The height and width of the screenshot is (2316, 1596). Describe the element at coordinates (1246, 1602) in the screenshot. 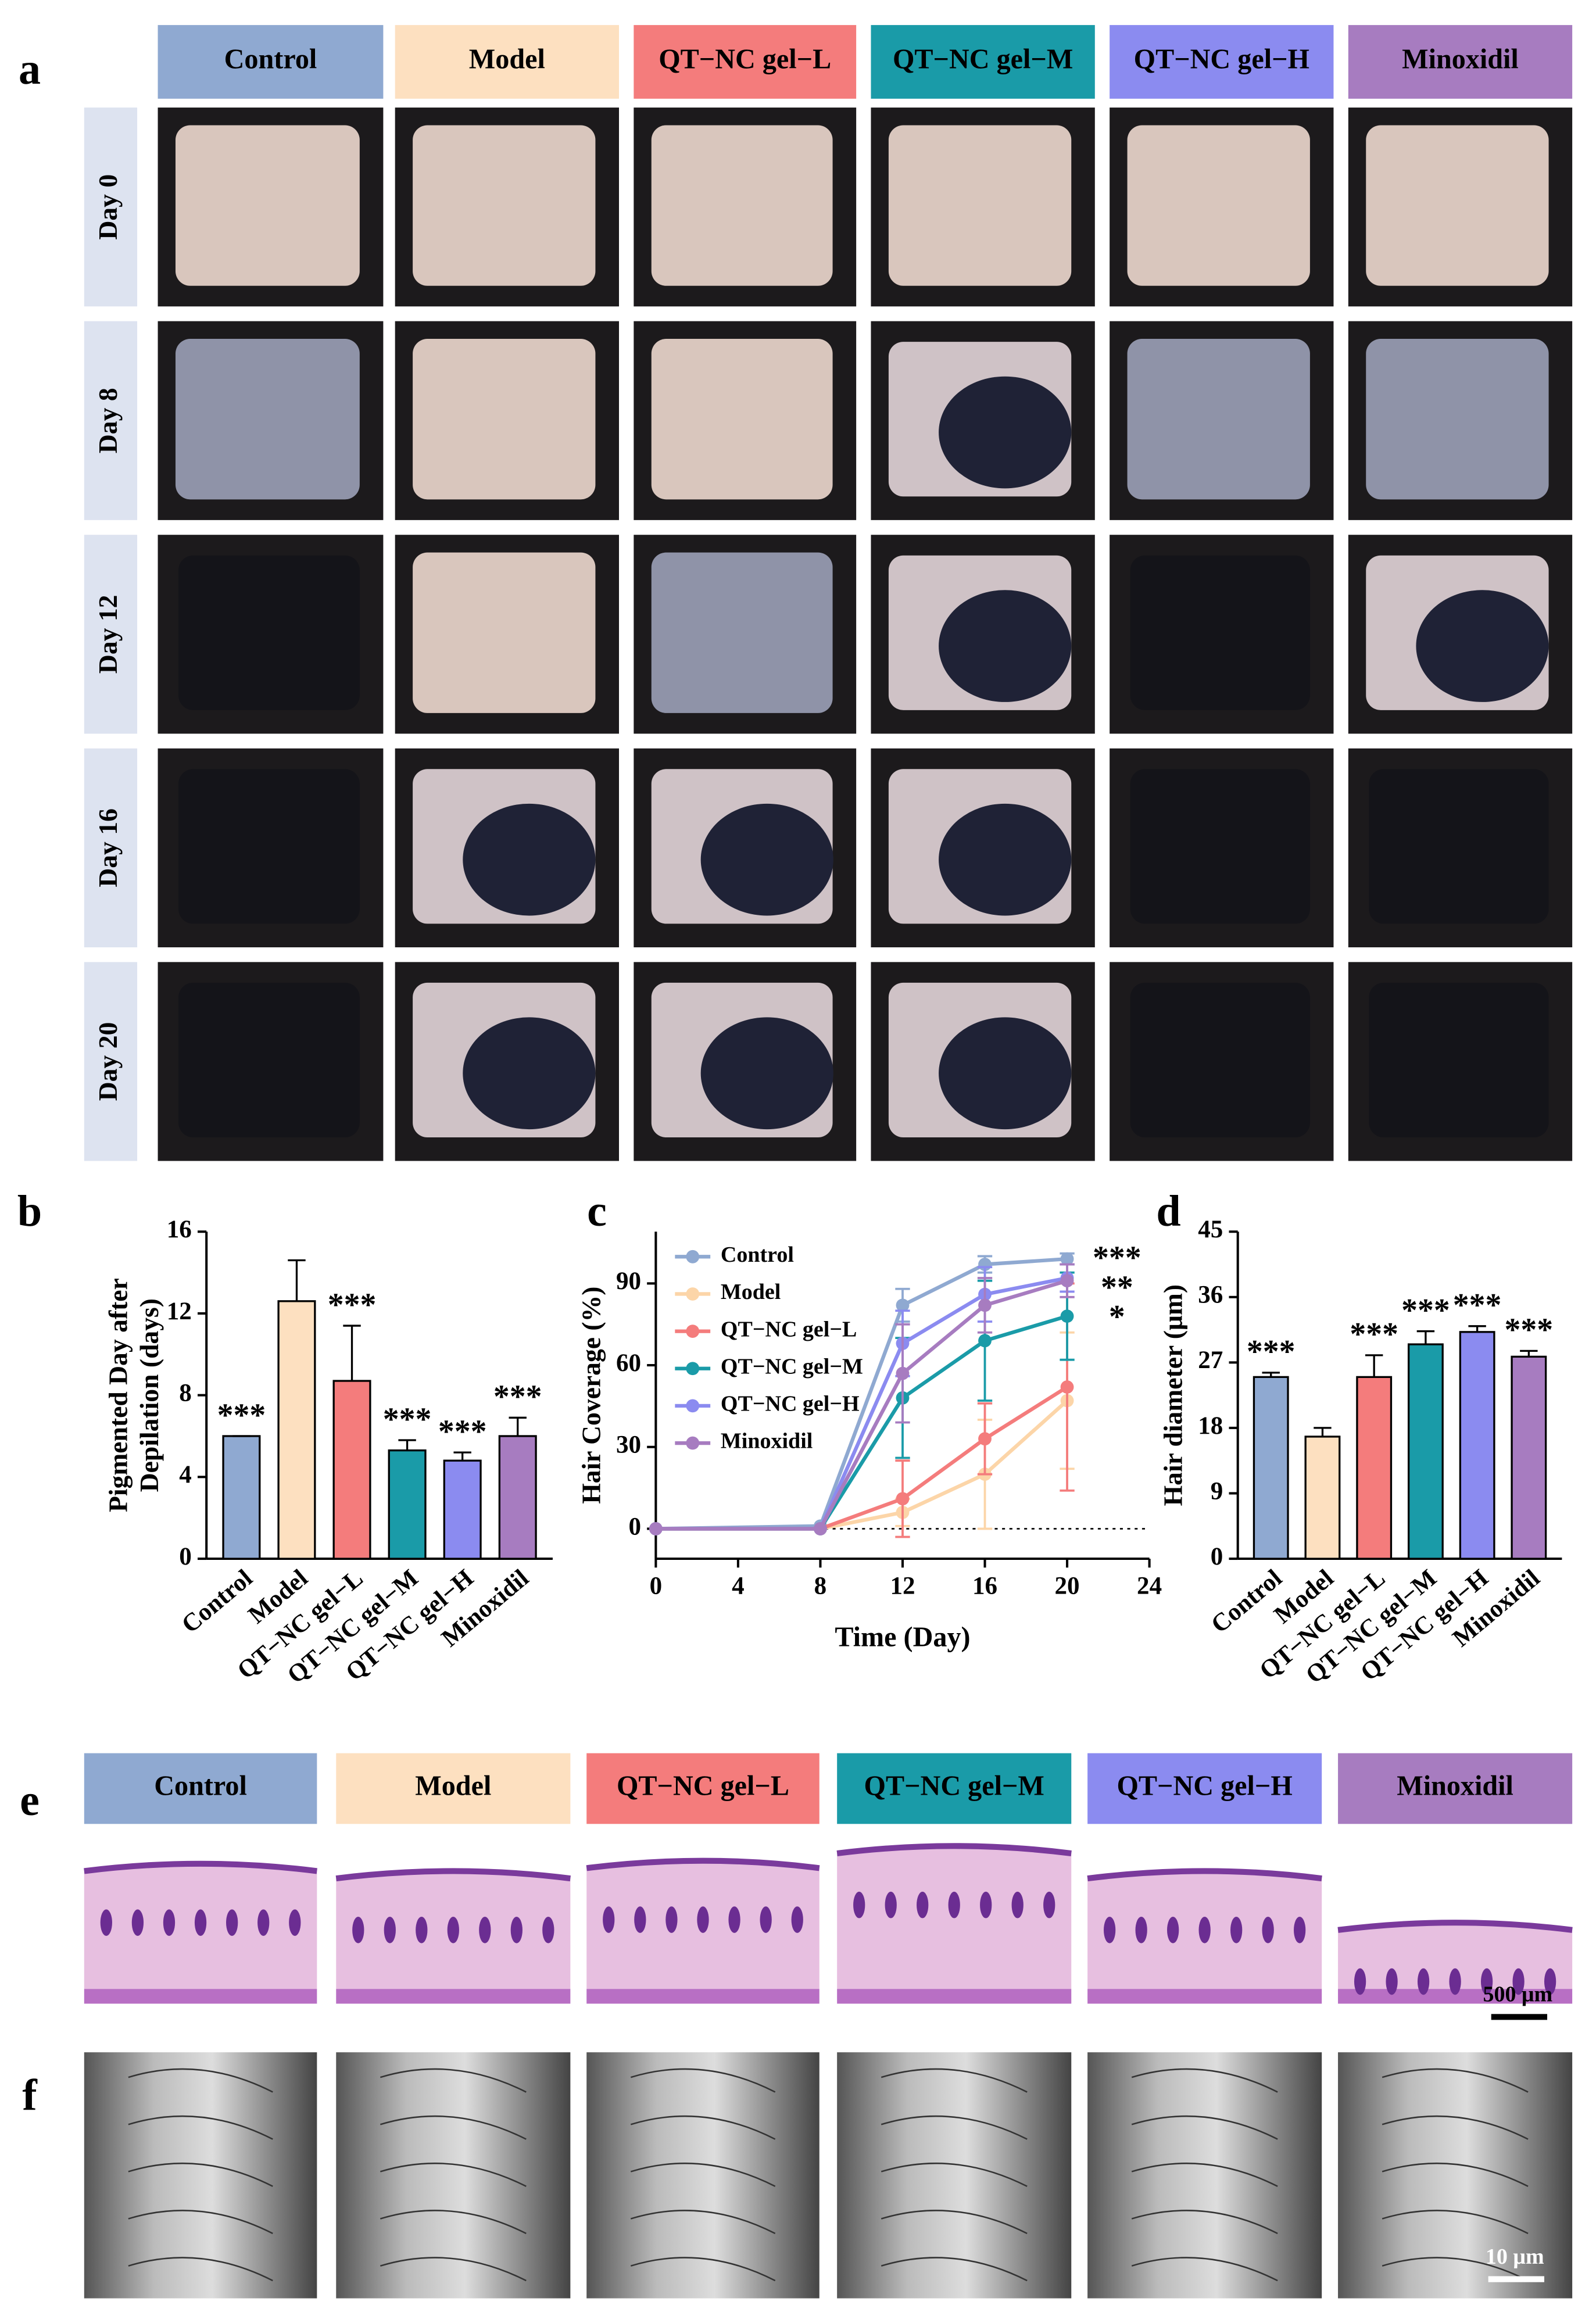

I see `x-tick-label: Control` at that location.